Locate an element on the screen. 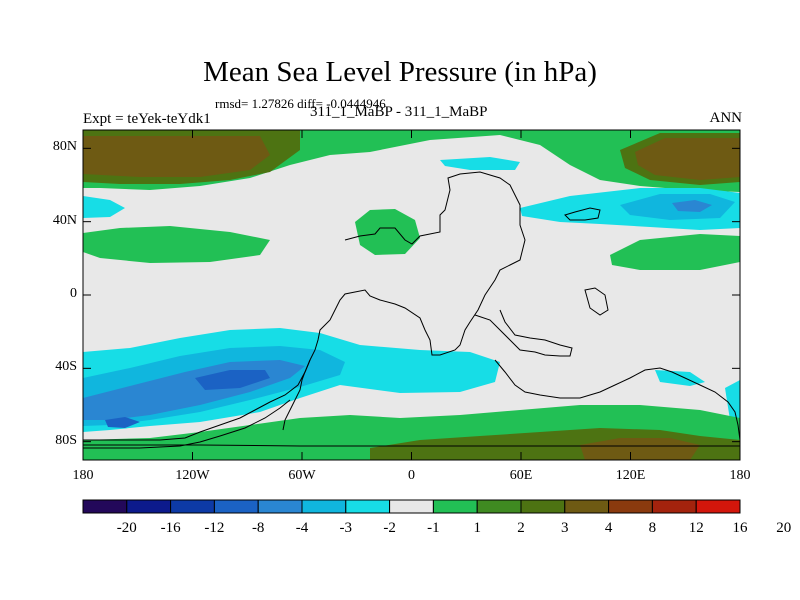 This screenshot has width=800, height=600. contour-south-east-edge-blue is located at coordinates (732, 401).